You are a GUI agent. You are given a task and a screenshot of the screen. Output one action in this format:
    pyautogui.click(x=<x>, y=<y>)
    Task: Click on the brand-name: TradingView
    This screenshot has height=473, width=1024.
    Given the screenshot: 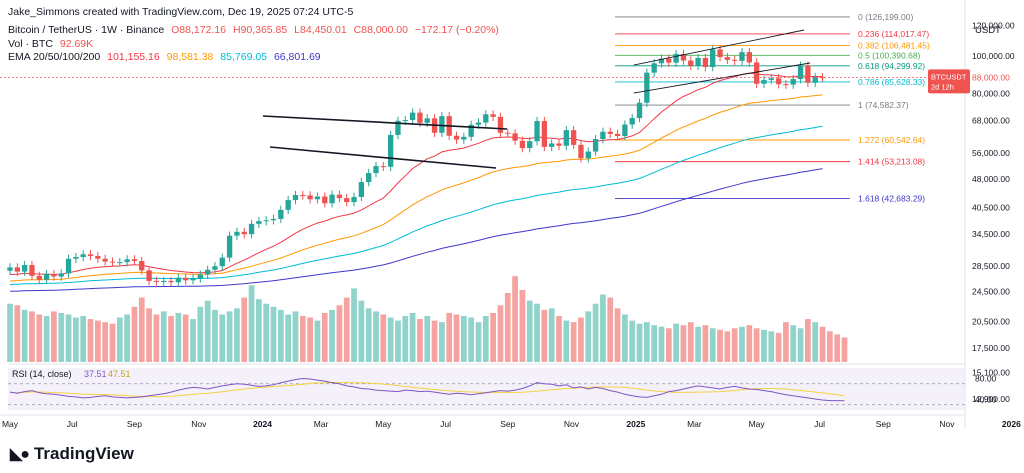 What is the action you would take?
    pyautogui.click(x=83, y=453)
    